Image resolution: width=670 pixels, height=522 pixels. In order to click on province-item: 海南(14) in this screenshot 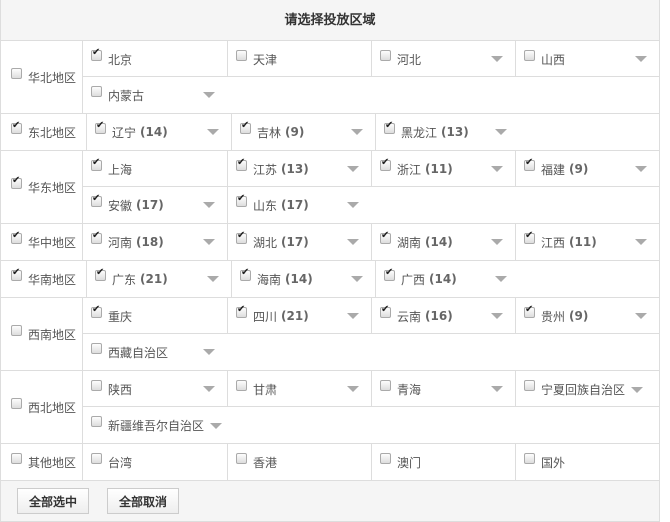, I will do `click(303, 279)`.